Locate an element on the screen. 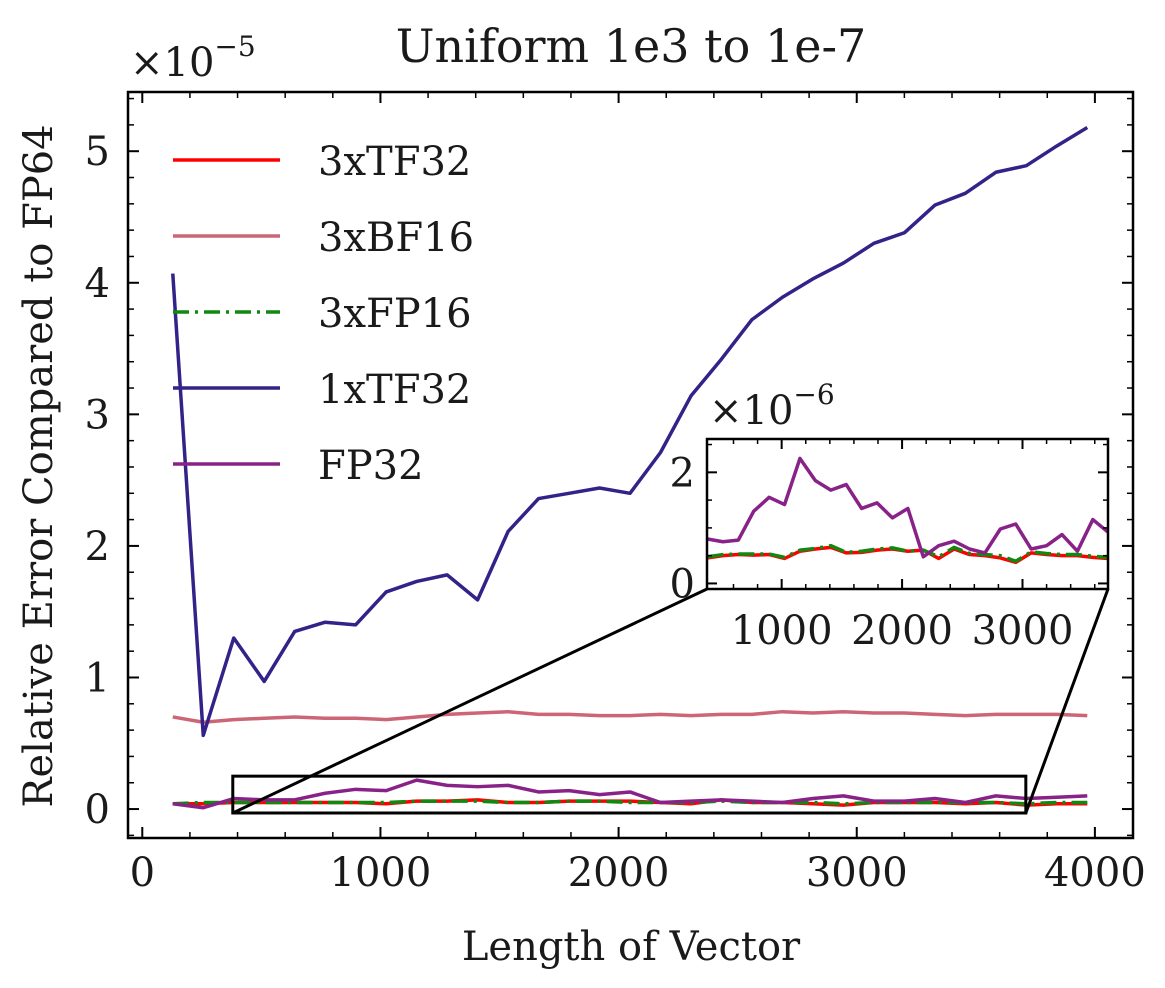 This screenshot has width=1165, height=988. legend: 3xTF32 3xBF16 3xFP16 1xTF32 FP32 is located at coordinates (323, 314).